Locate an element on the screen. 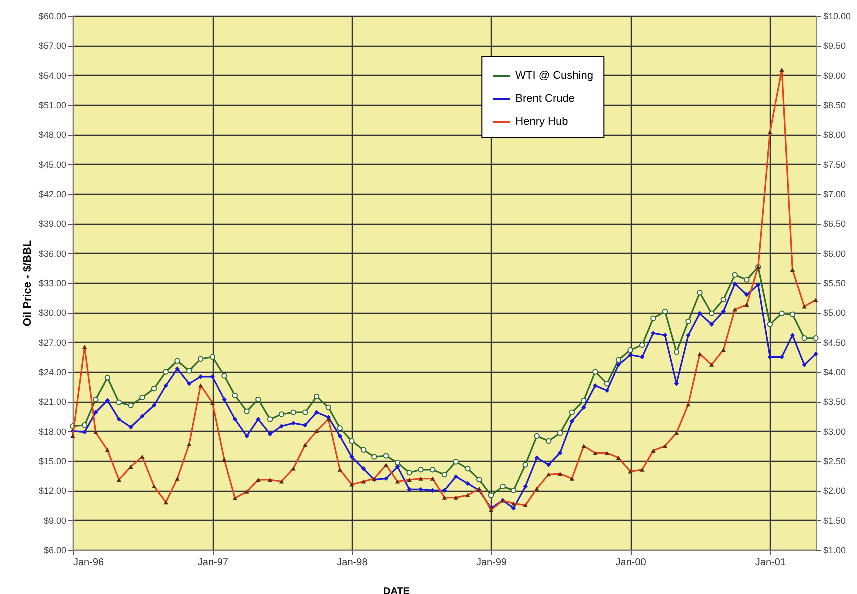 This screenshot has height=594, width=857. y2-tick-label: $3.50 is located at coordinates (835, 402).